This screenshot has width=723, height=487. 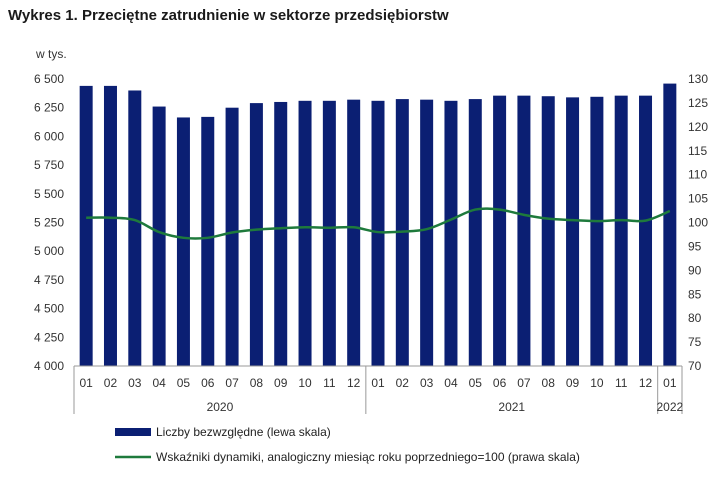 What do you see at coordinates (697, 151) in the screenshot?
I see `right-tick-label: 115` at bounding box center [697, 151].